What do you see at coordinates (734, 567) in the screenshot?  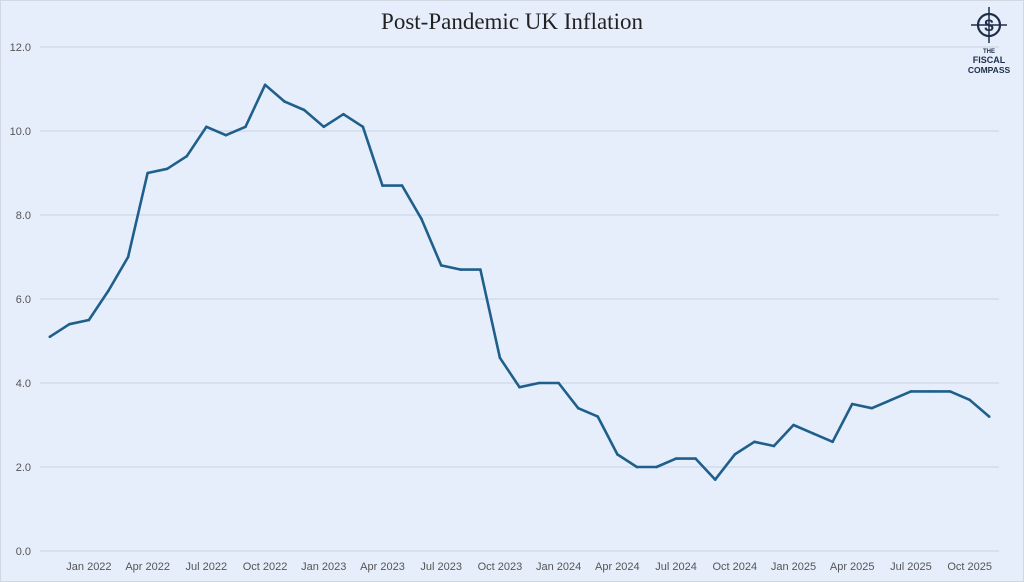 I see `x-tick-label: Oct 2024` at bounding box center [734, 567].